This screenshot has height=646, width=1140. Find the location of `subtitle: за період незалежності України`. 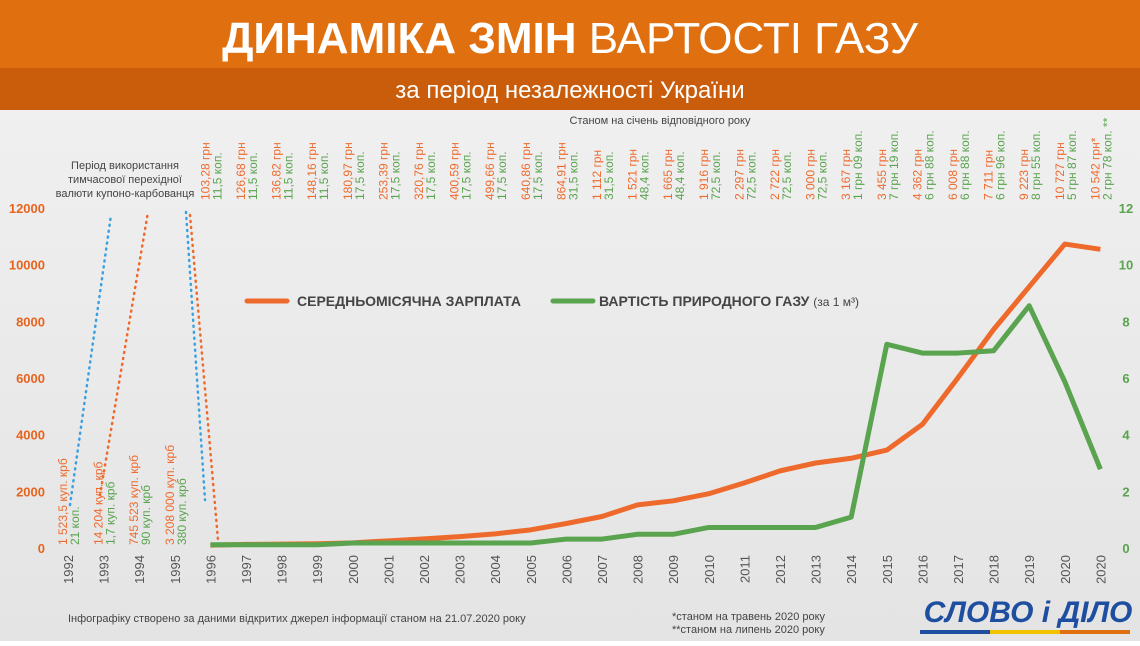

subtitle: за період незалежності України is located at coordinates (569, 90).